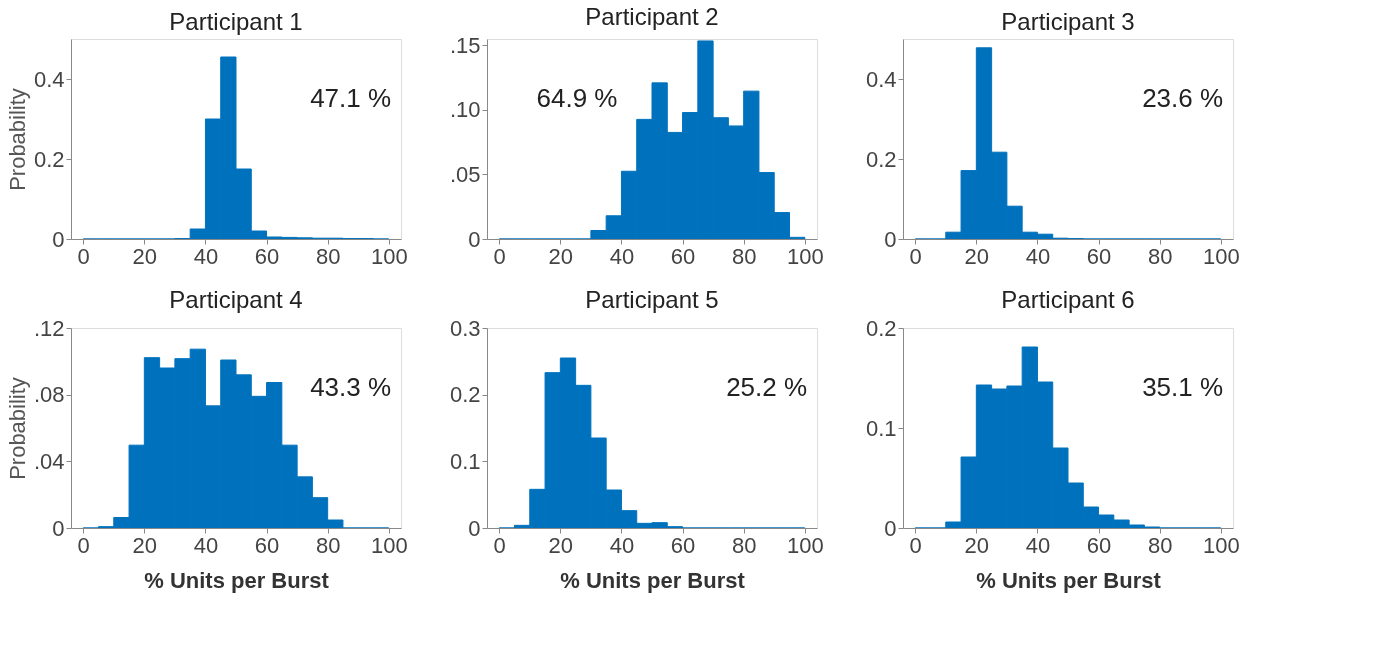 This screenshot has height=661, width=1376. I want to click on chart-title: Participant 5, so click(652, 299).